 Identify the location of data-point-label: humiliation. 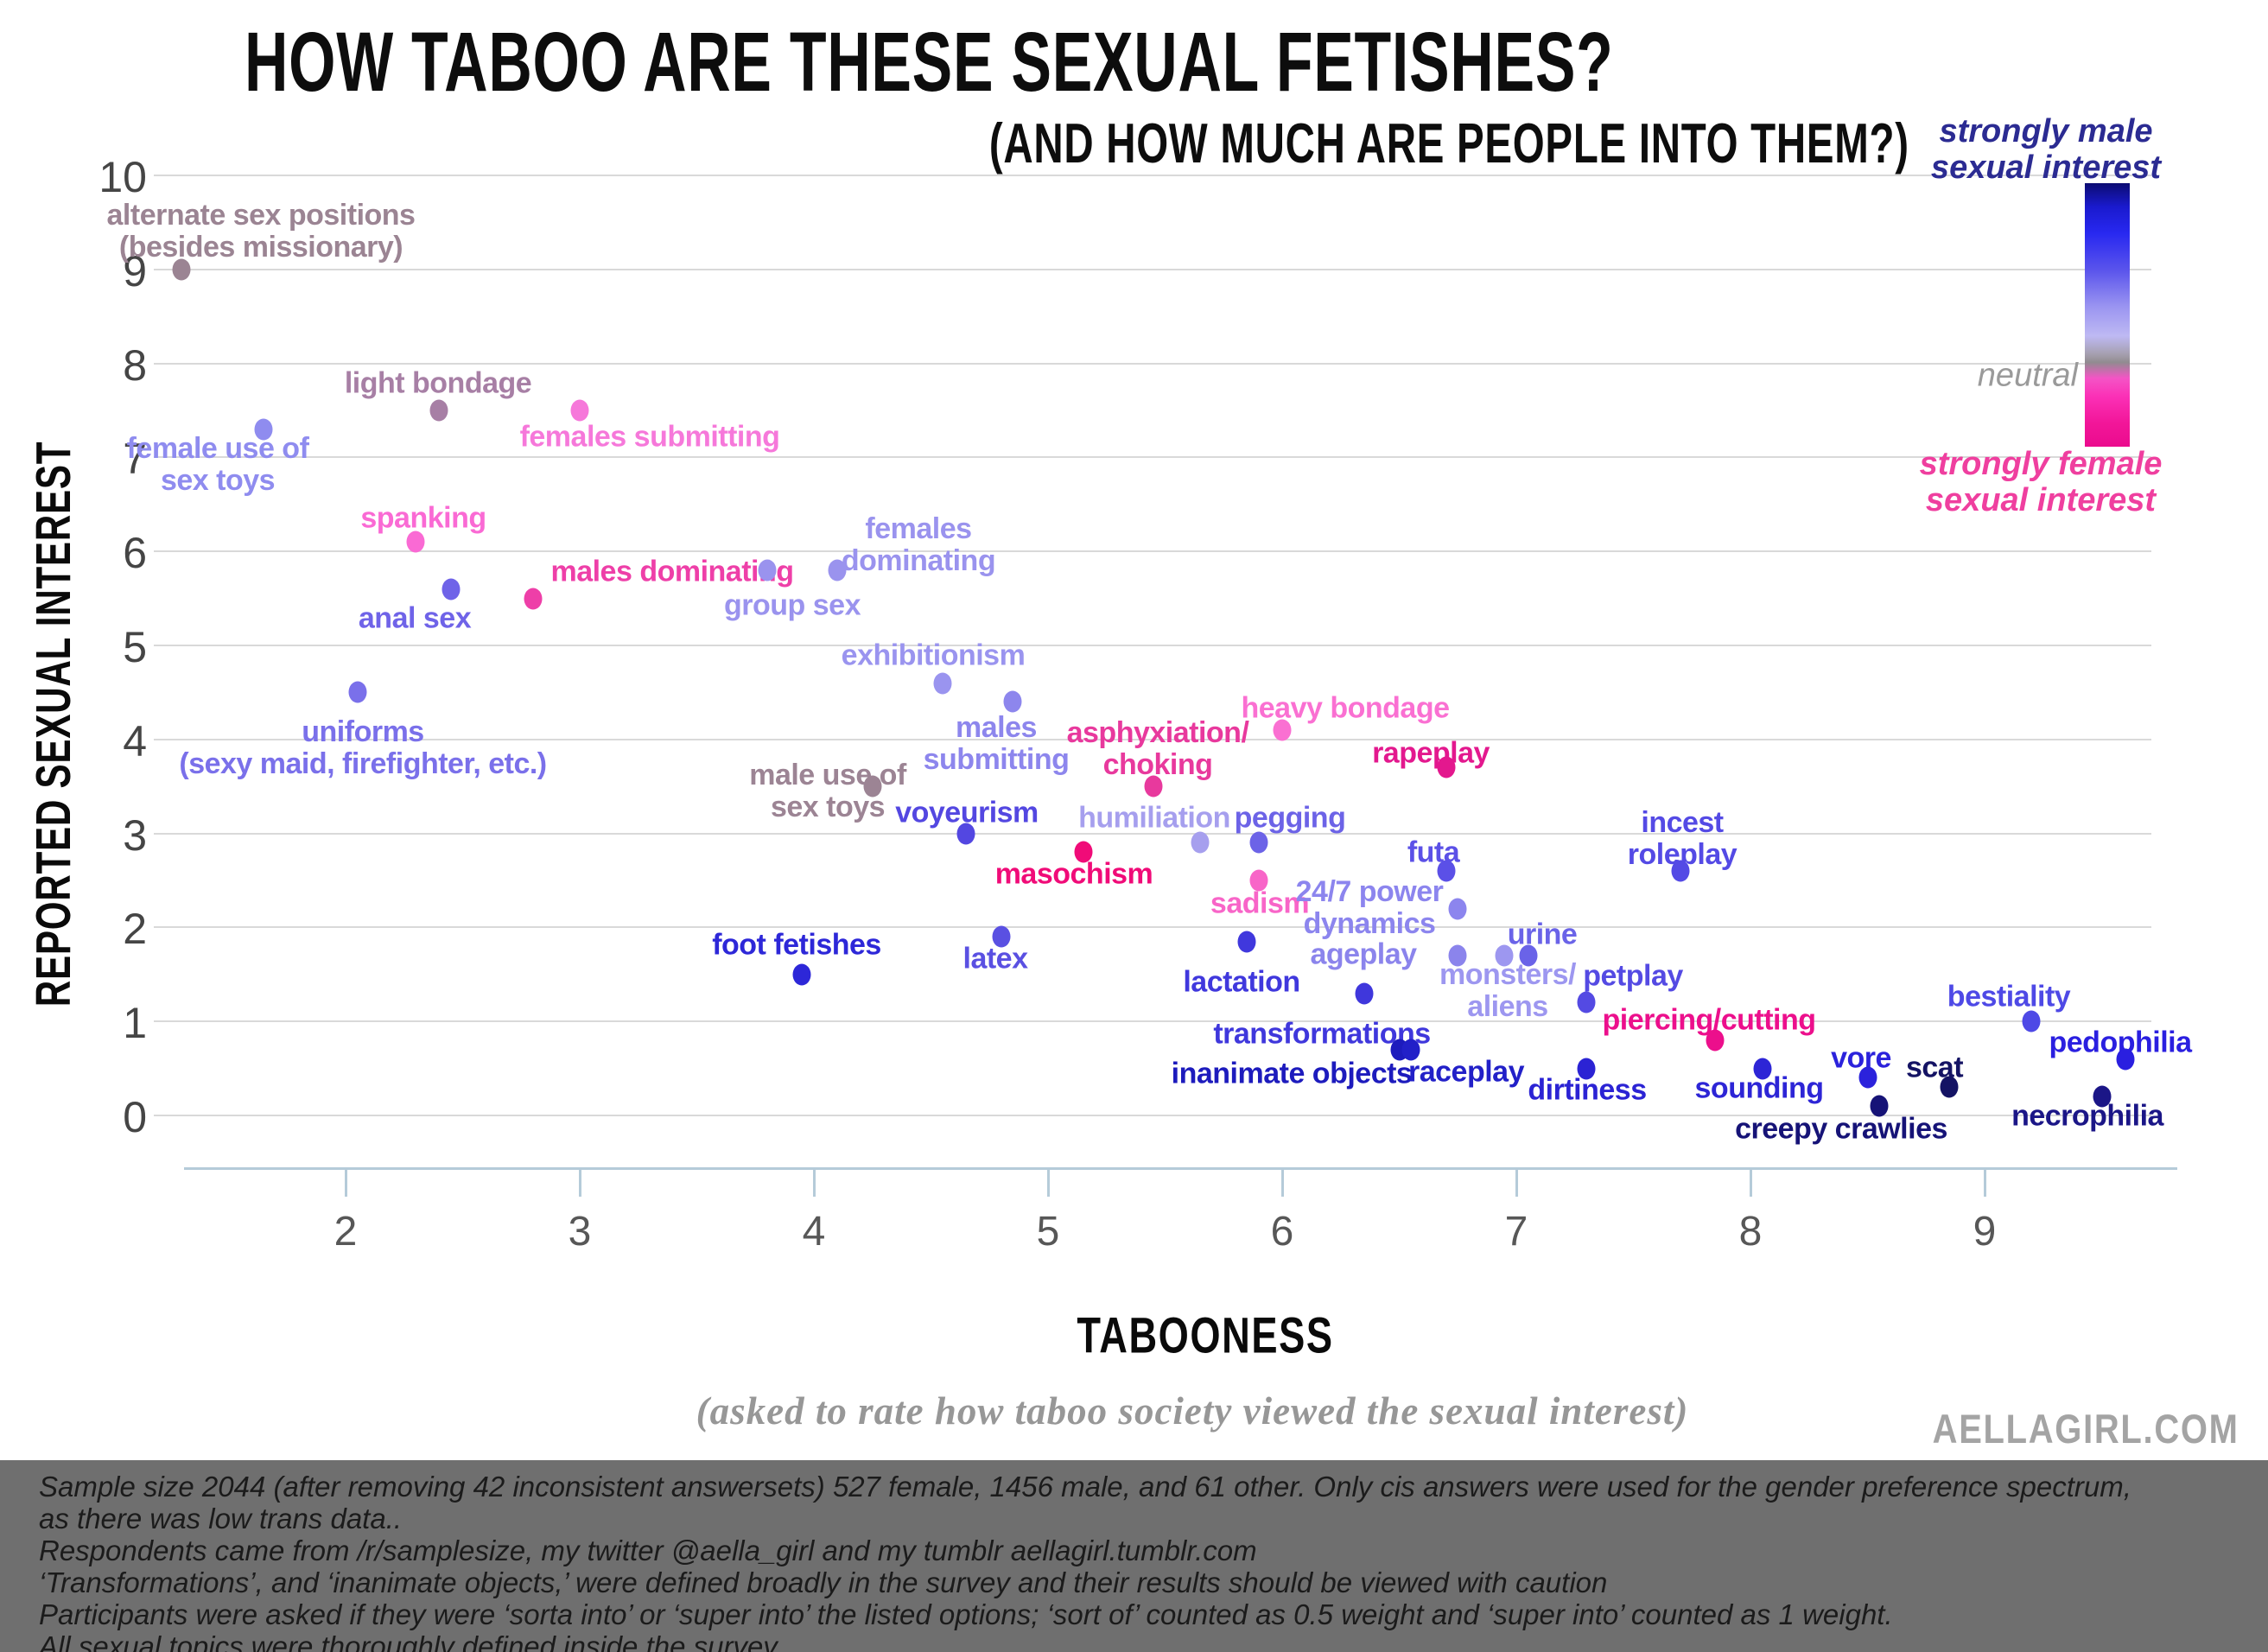
(1154, 818).